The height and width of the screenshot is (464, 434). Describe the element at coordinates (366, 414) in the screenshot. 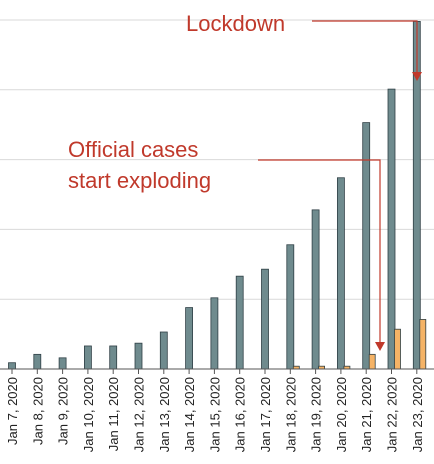

I see `x-tick-label-14: Jan 21, 2020` at that location.